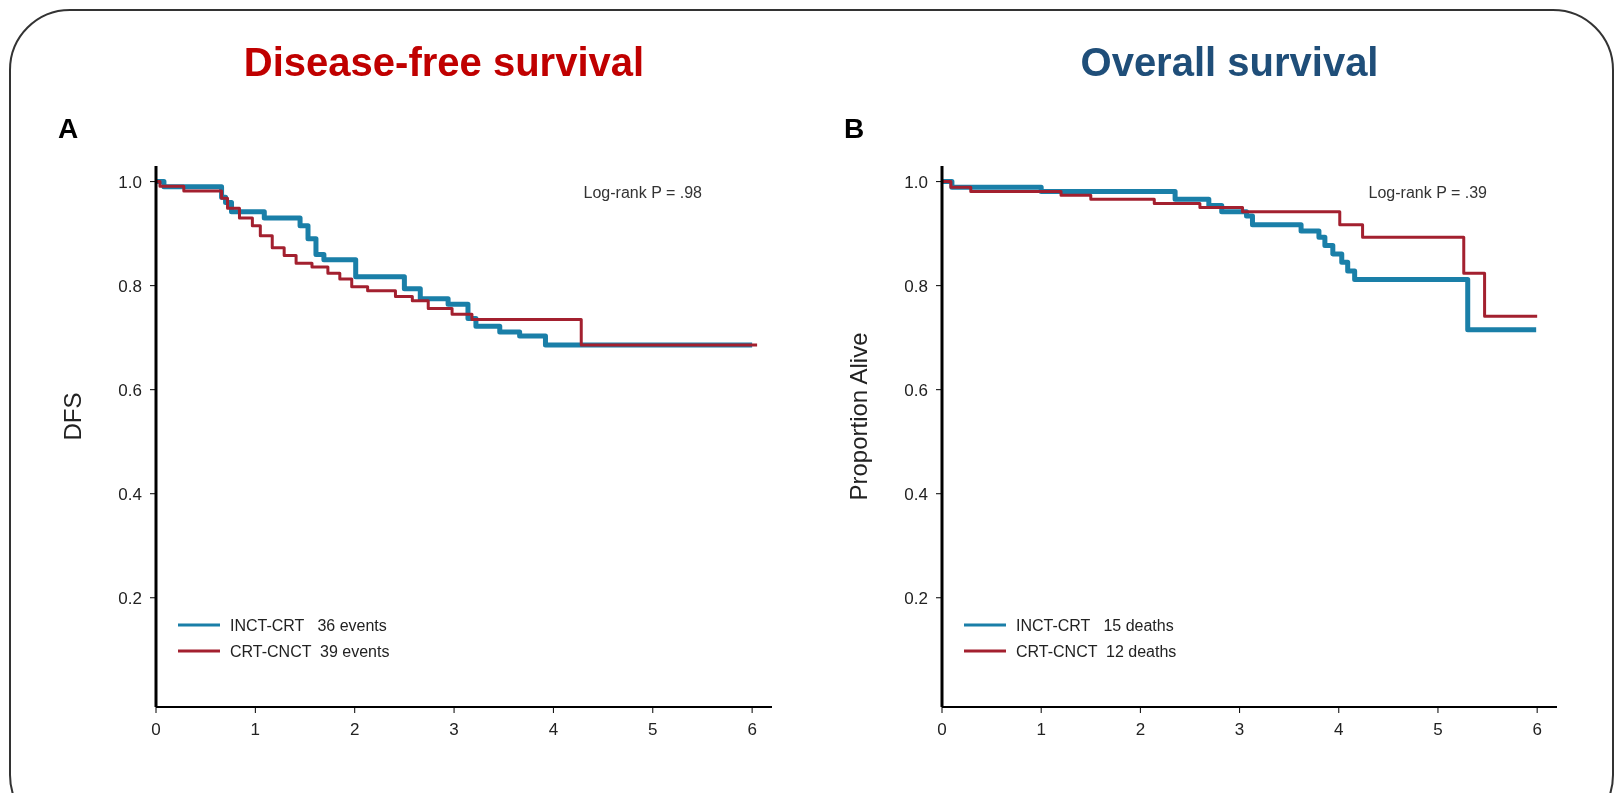 This screenshot has width=1623, height=801. I want to click on text: B, so click(854, 128).